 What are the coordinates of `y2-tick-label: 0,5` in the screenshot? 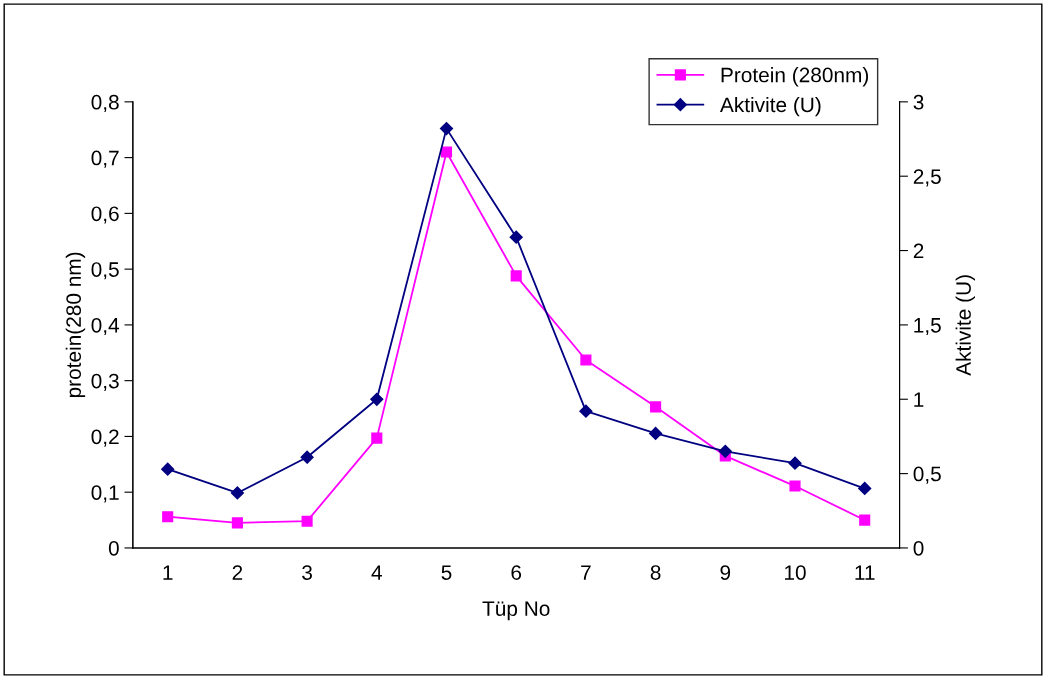 It's located at (927, 475).